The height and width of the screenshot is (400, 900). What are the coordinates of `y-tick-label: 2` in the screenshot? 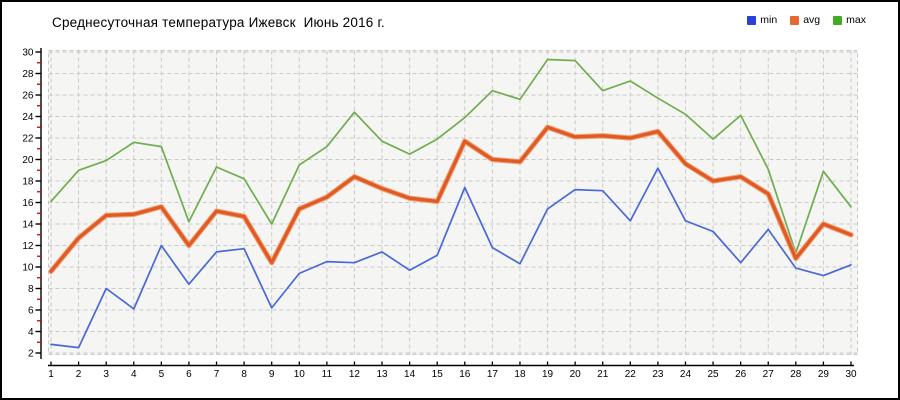 It's located at (31, 354).